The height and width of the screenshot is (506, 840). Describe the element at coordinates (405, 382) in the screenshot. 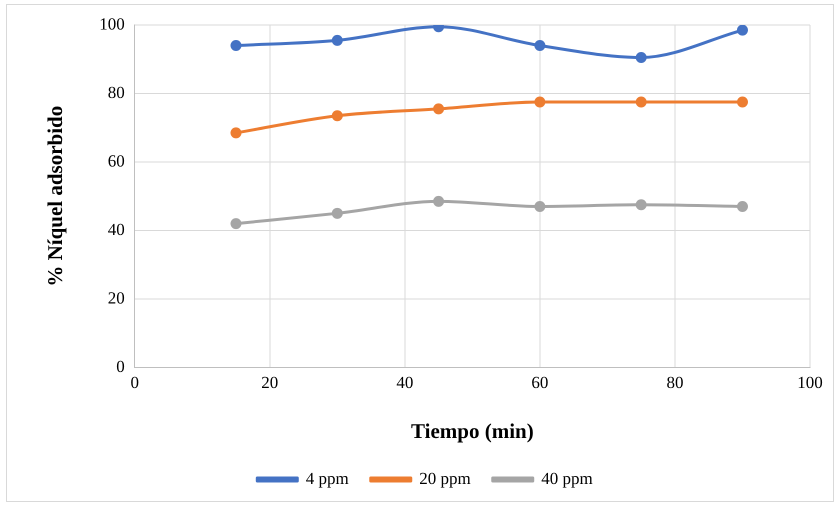

I see `x-tick-label: 40` at that location.